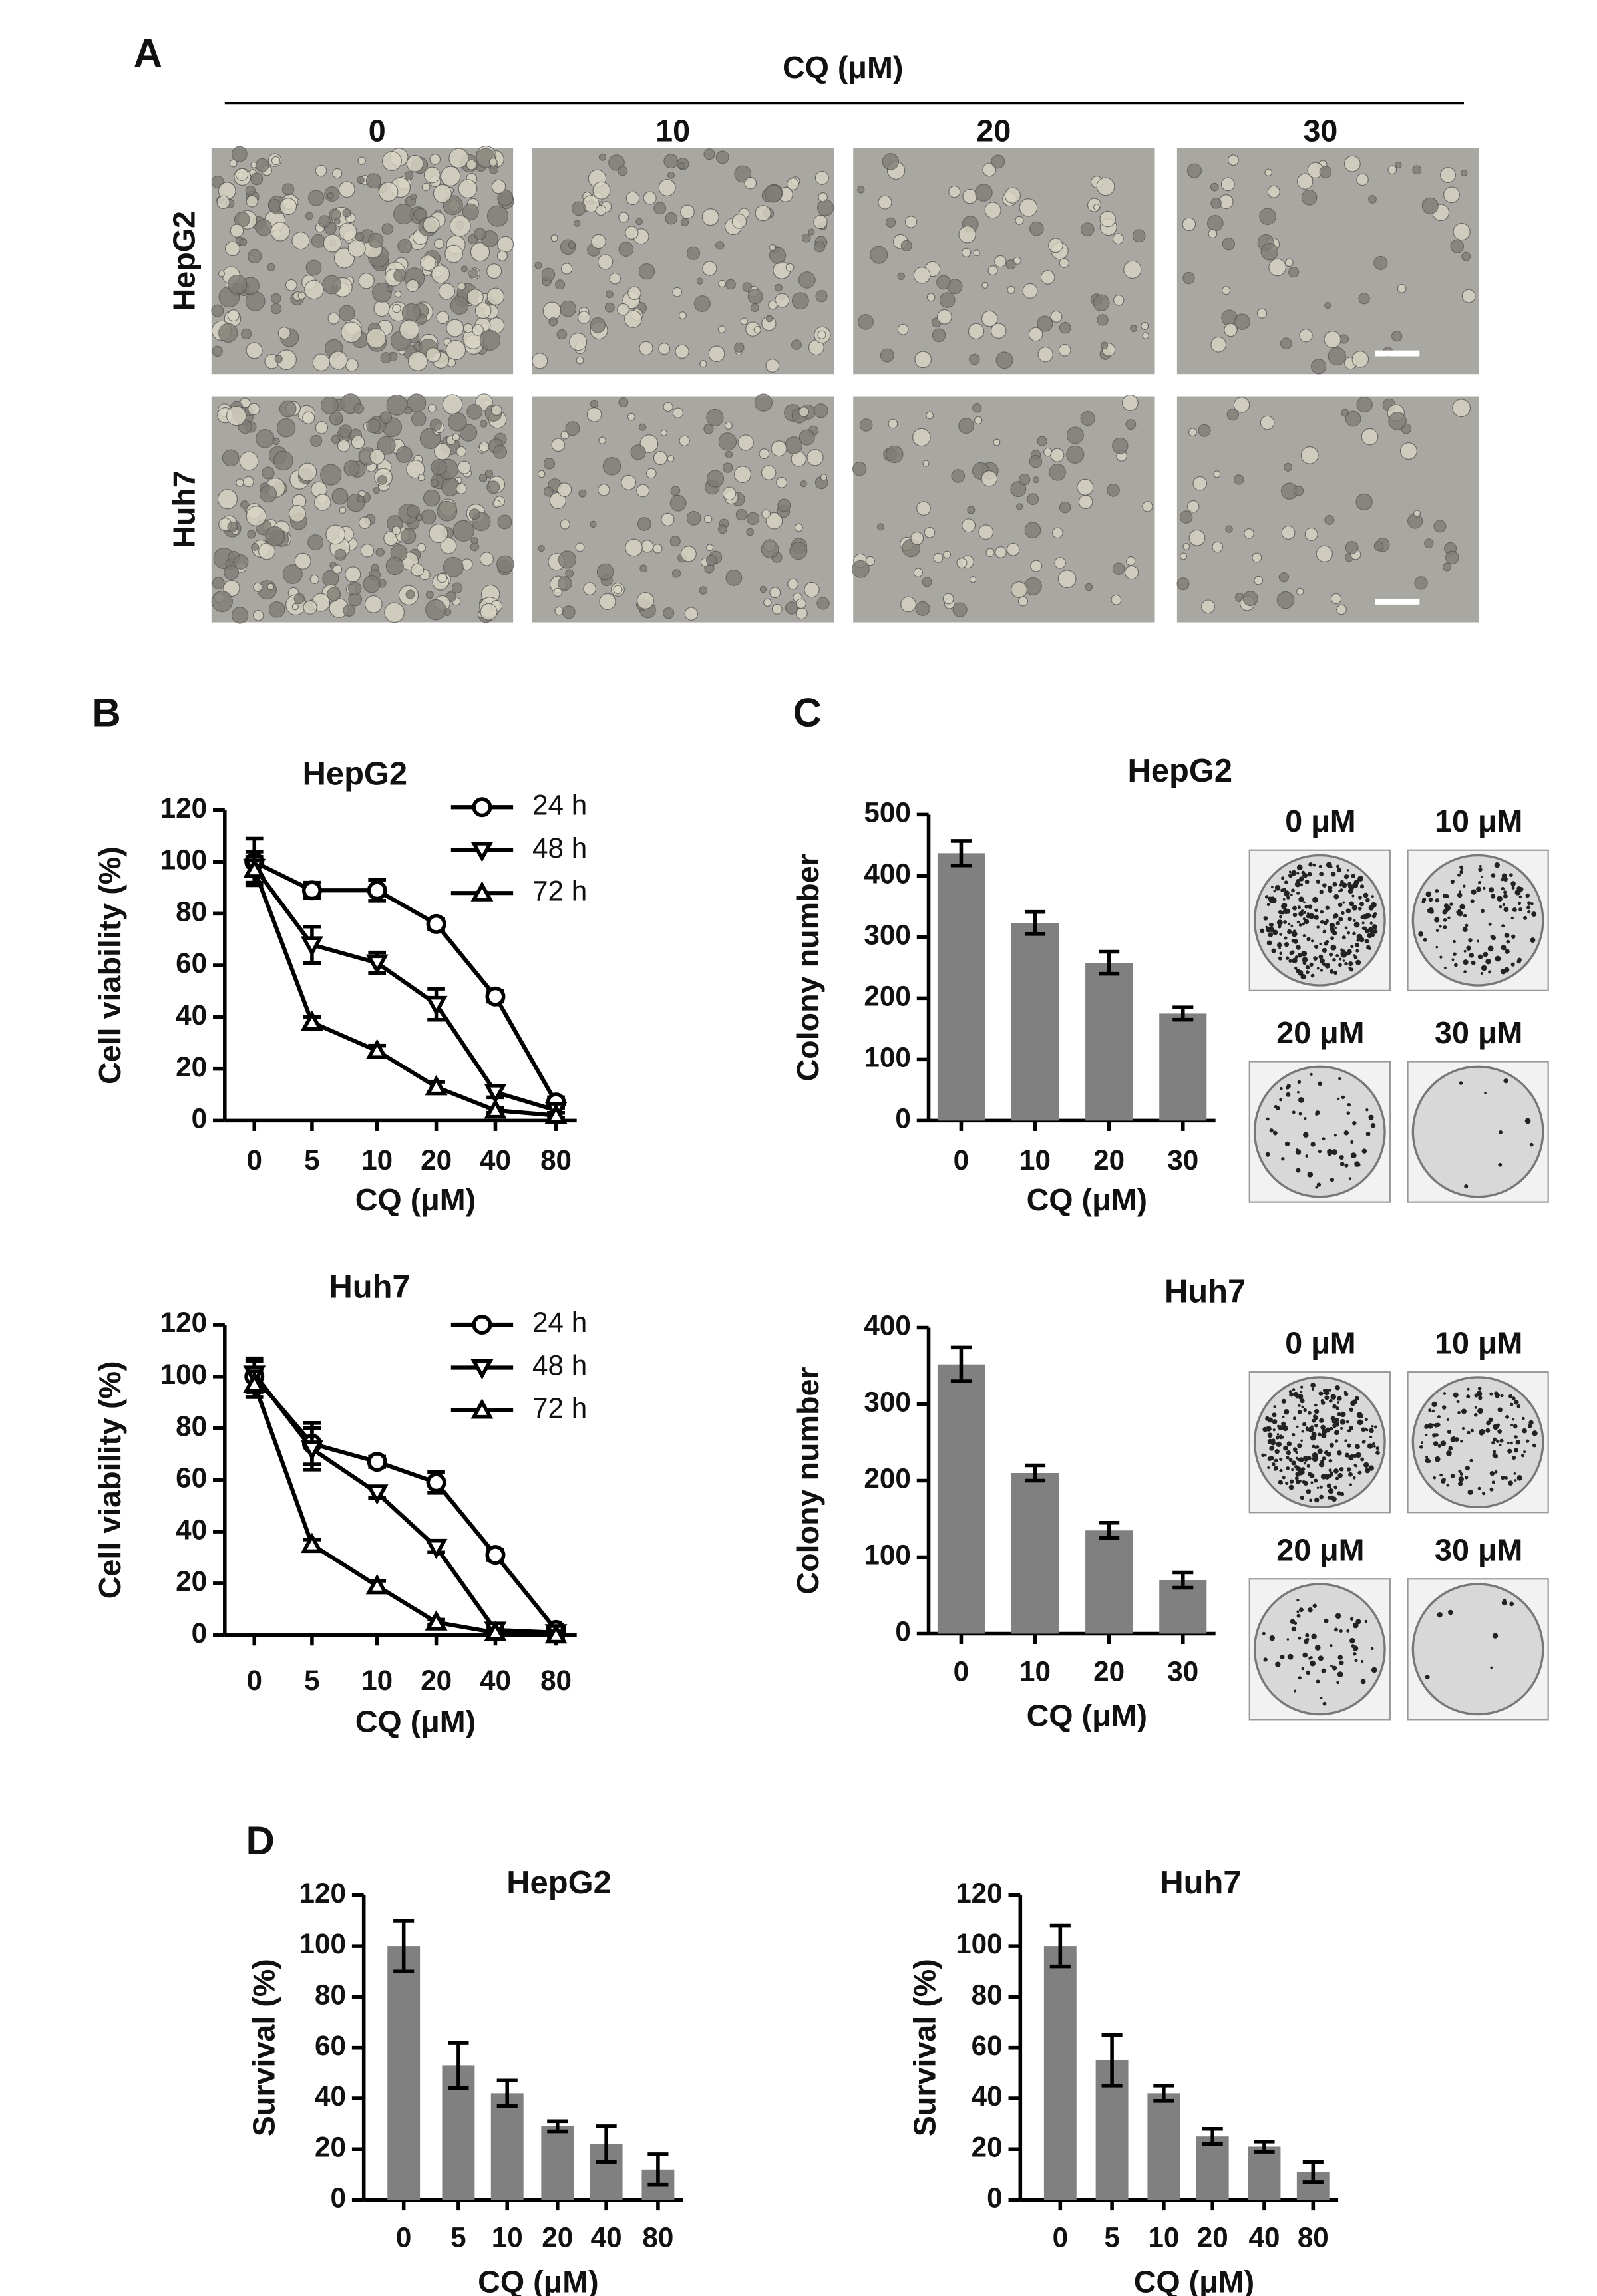 This screenshot has height=2296, width=1597. What do you see at coordinates (405, 982) in the screenshot?
I see `series-line` at bounding box center [405, 982].